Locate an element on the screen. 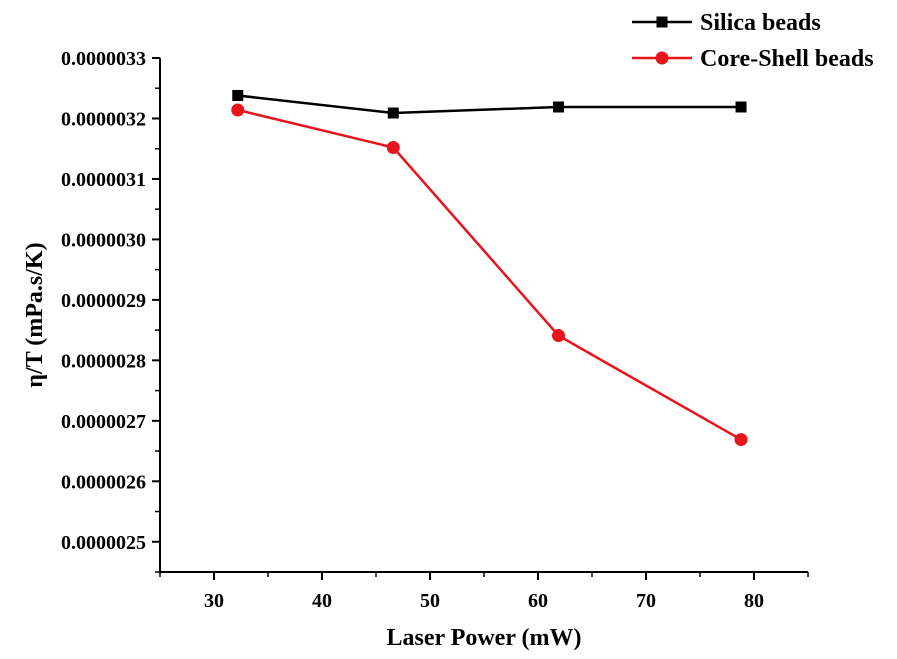  y-tick-label: 0.0000029 is located at coordinates (103, 301).